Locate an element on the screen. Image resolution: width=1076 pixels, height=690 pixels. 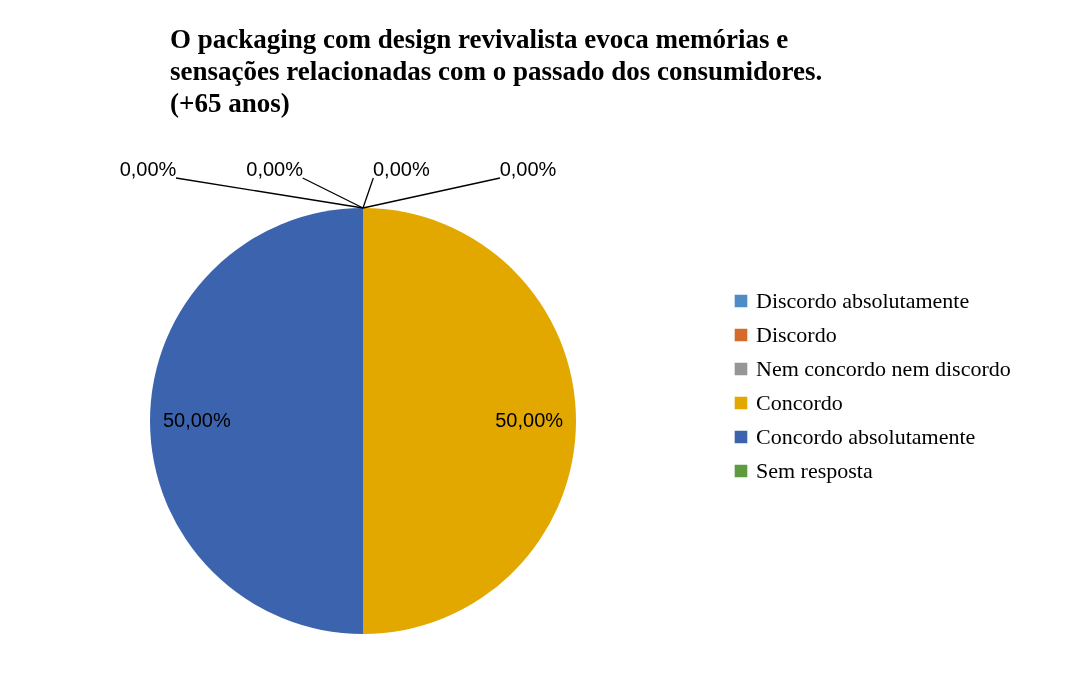
legend-label: Discordo absolutamente is located at coordinates (863, 300).